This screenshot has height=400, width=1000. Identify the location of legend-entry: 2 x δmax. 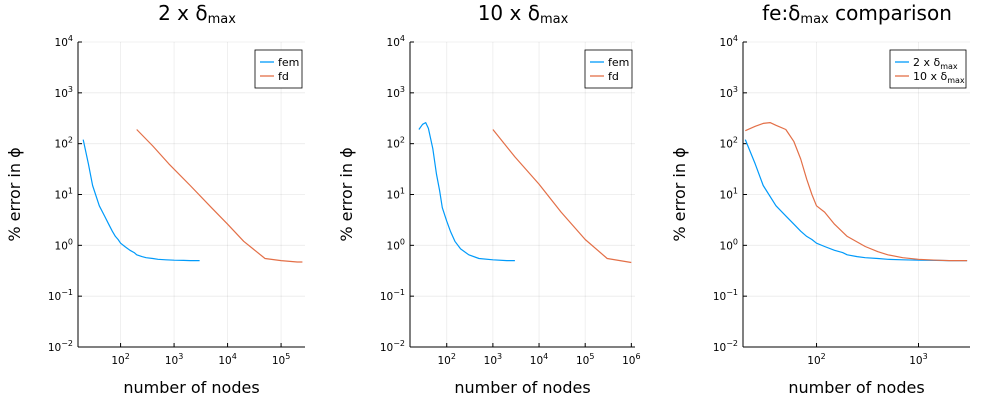
(935, 63).